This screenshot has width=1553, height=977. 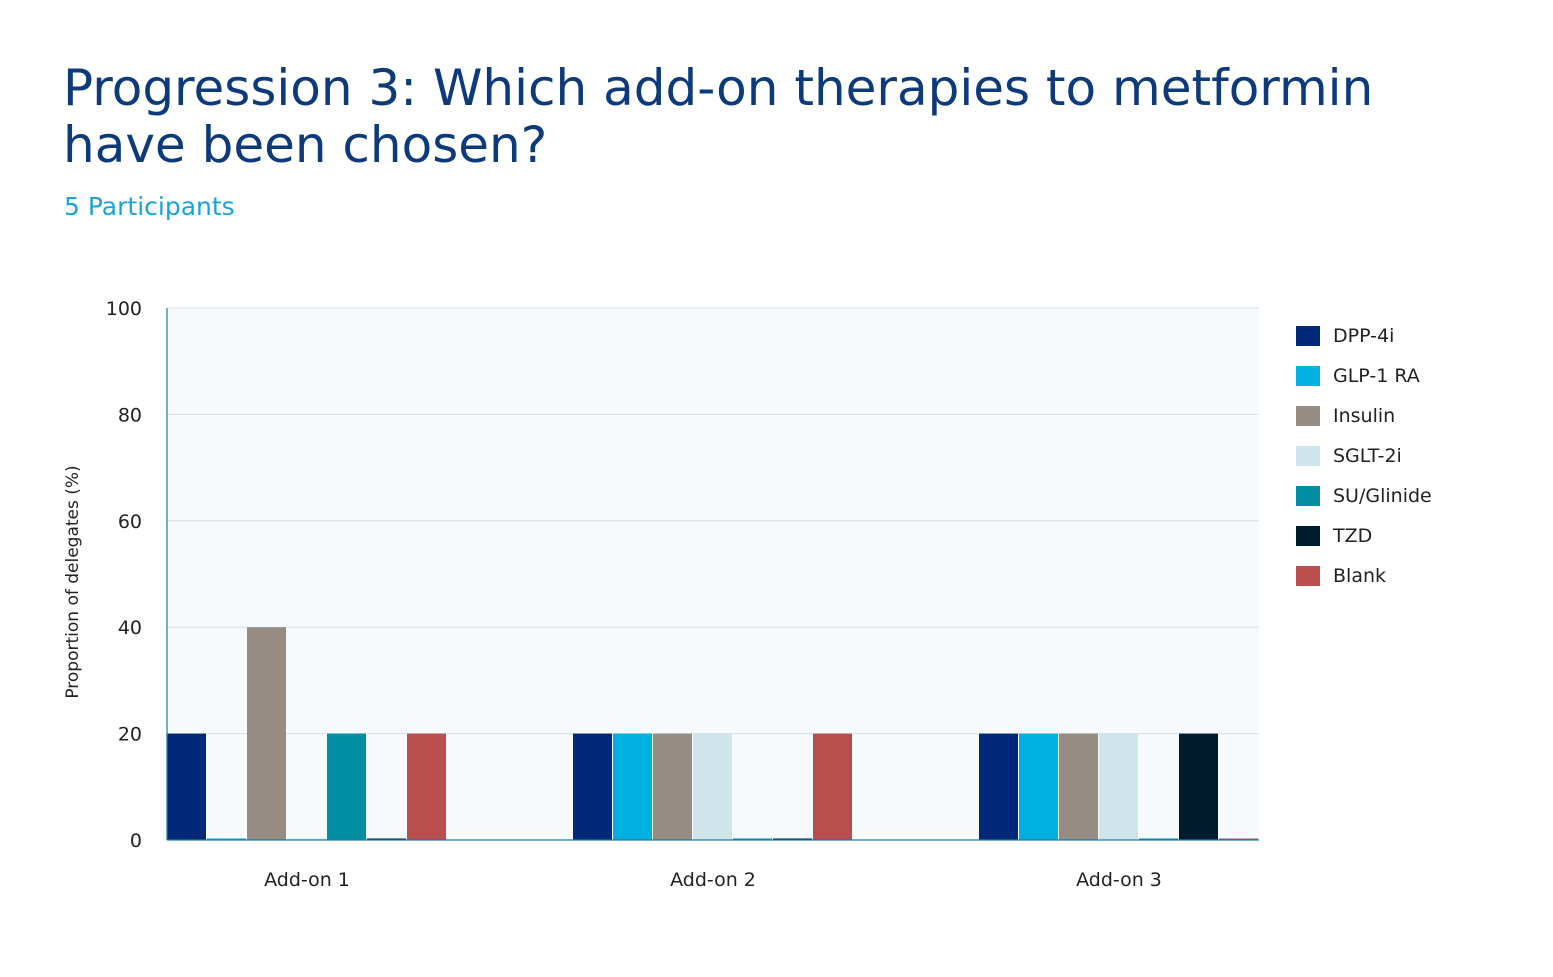 What do you see at coordinates (1360, 576) in the screenshot?
I see `legend-label: Blank` at bounding box center [1360, 576].